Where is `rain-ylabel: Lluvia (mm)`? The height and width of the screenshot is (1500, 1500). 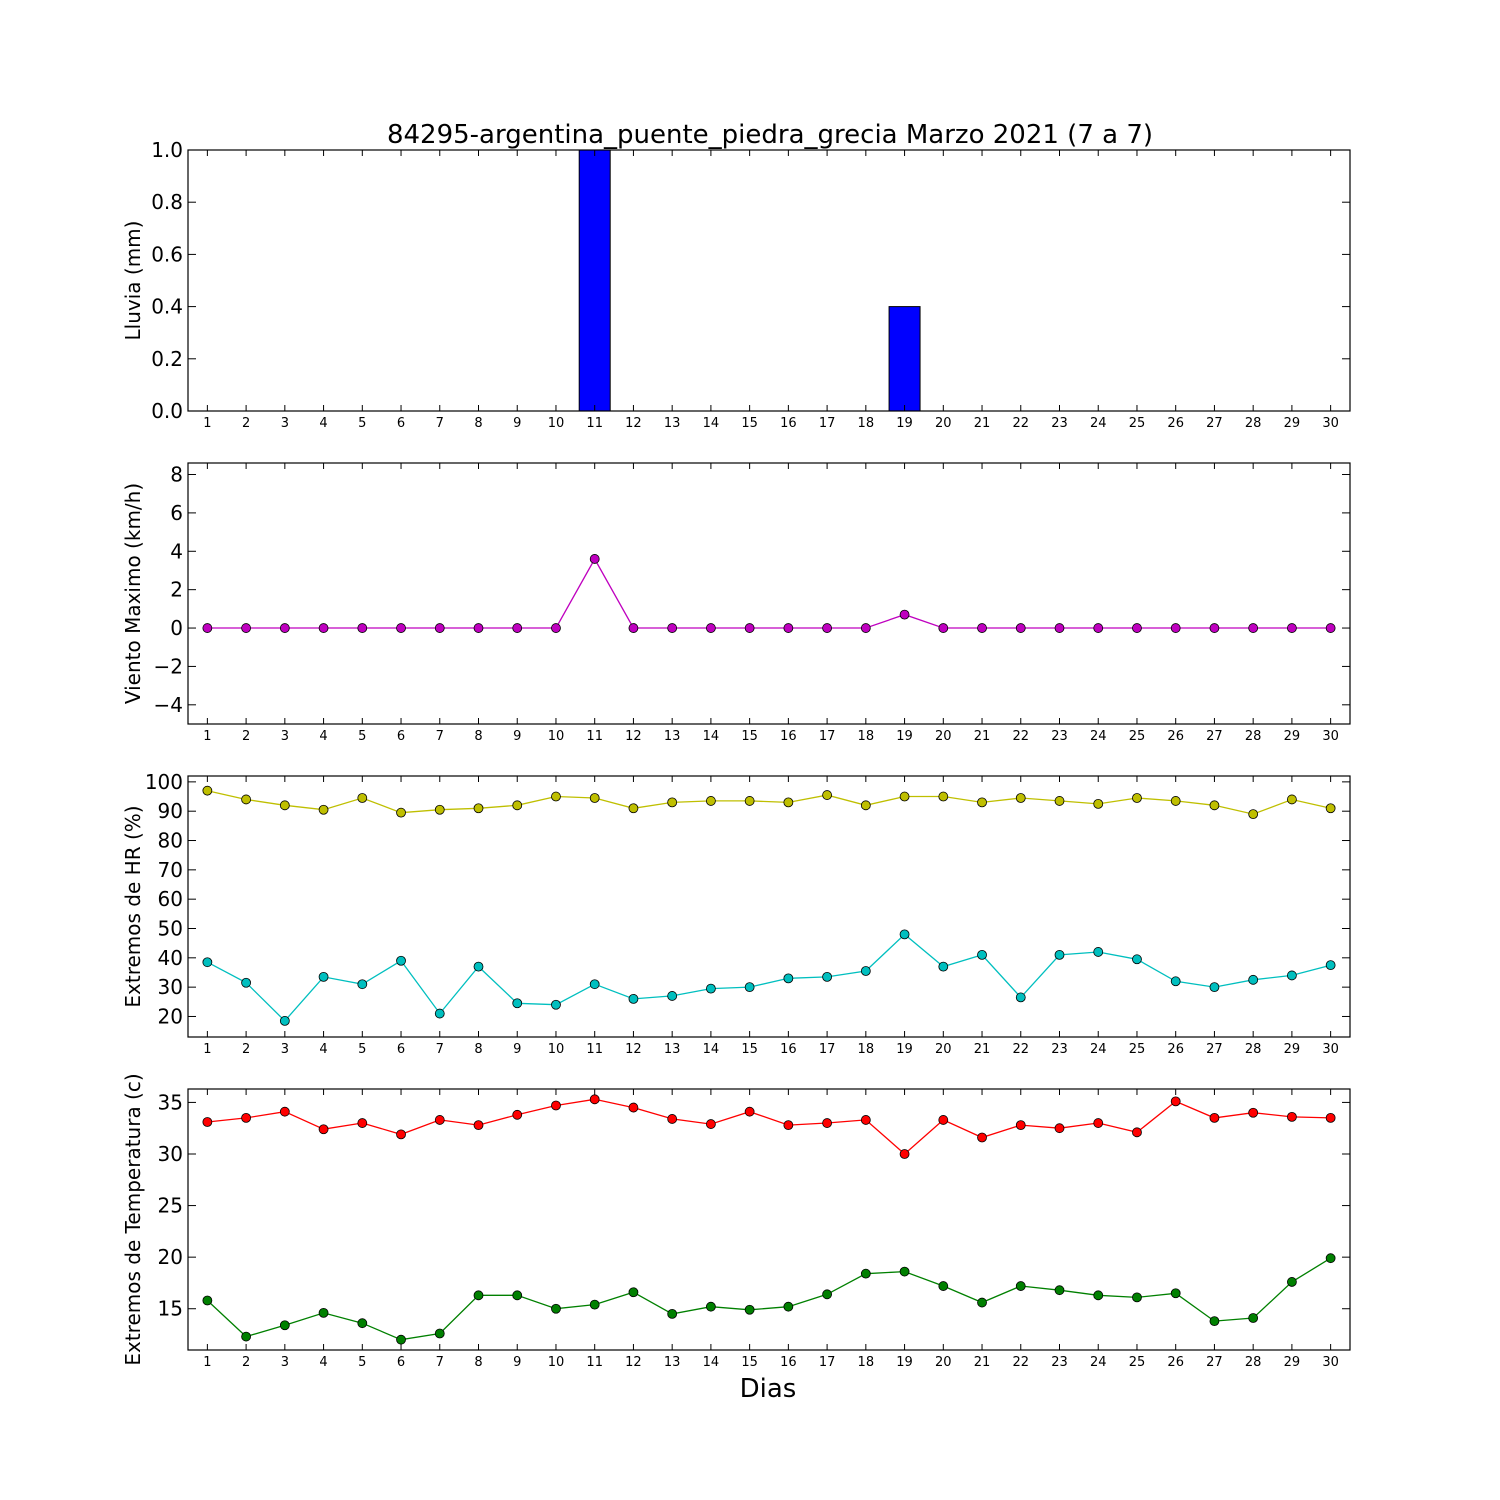 rain-ylabel: Lluvia (mm) is located at coordinates (133, 281).